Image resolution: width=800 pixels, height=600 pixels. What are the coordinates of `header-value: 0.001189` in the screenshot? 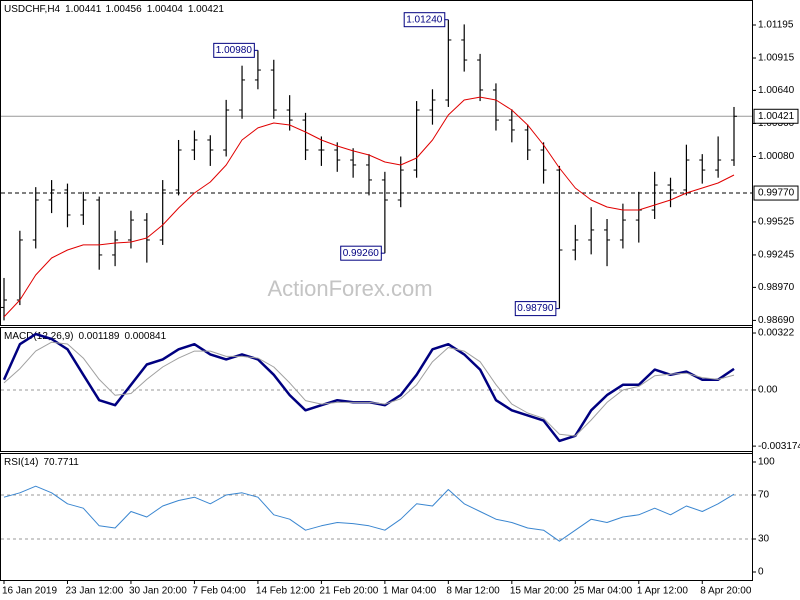 It's located at (98, 336).